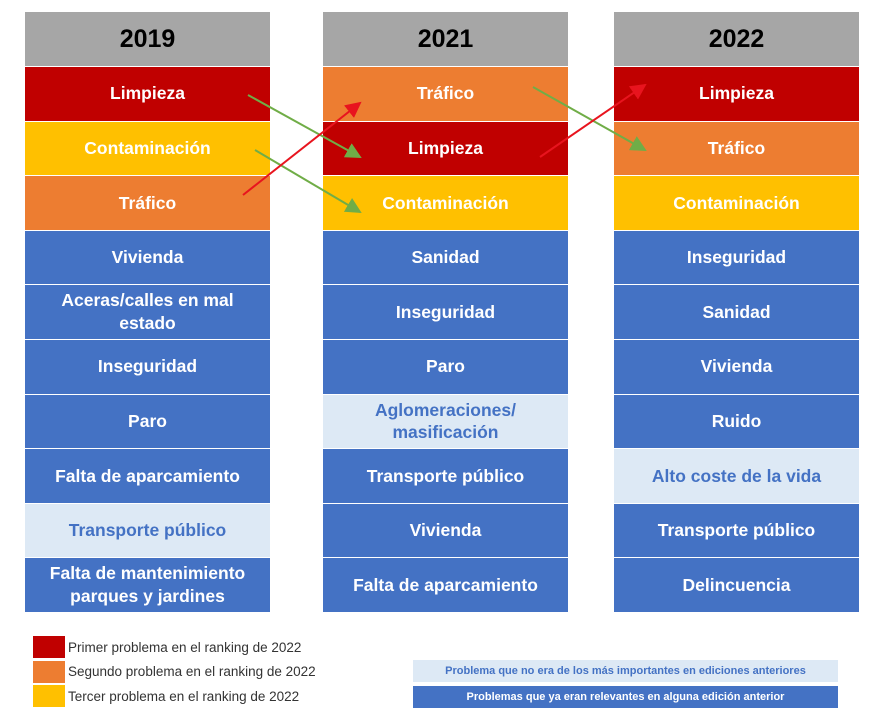 This screenshot has width=872, height=726. What do you see at coordinates (736, 585) in the screenshot?
I see `problem-cell: Delincuencia` at bounding box center [736, 585].